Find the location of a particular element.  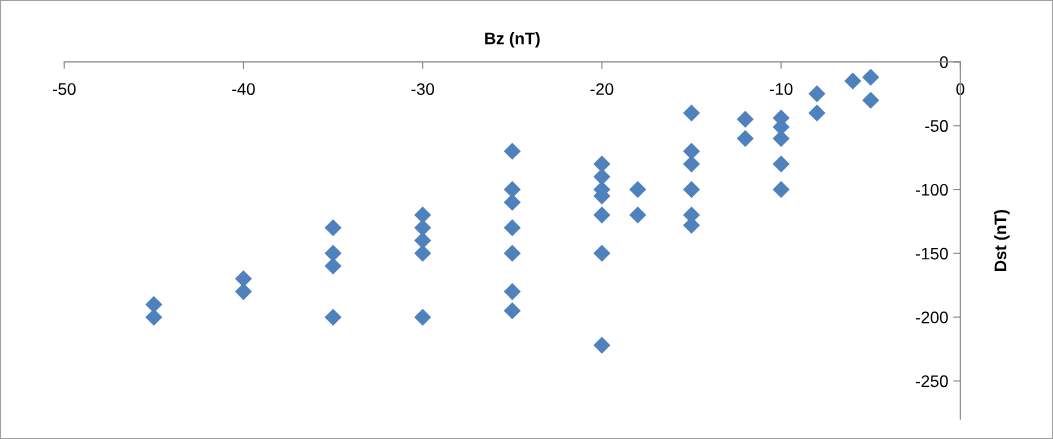

y-tick-label: 0 is located at coordinates (943, 62).